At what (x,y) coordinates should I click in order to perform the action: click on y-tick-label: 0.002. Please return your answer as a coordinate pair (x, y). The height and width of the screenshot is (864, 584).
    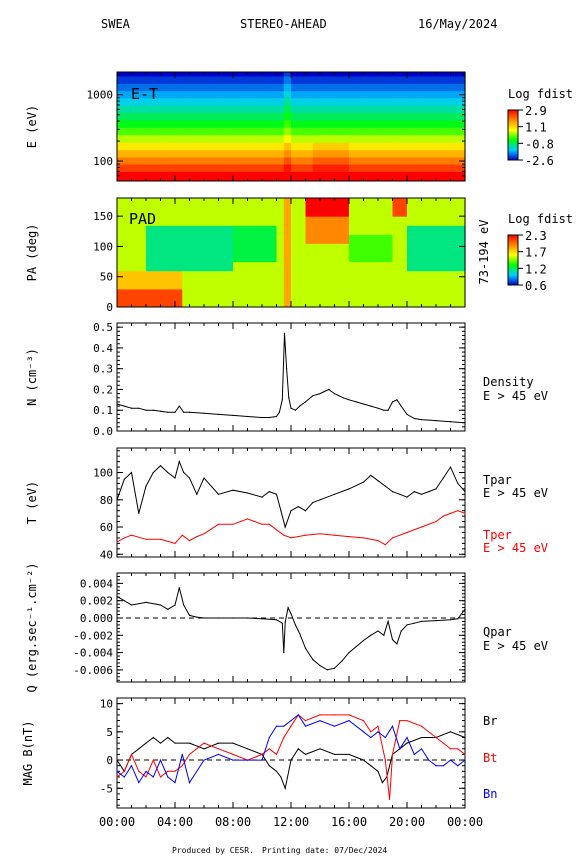
    Looking at the image, I should click on (96, 601).